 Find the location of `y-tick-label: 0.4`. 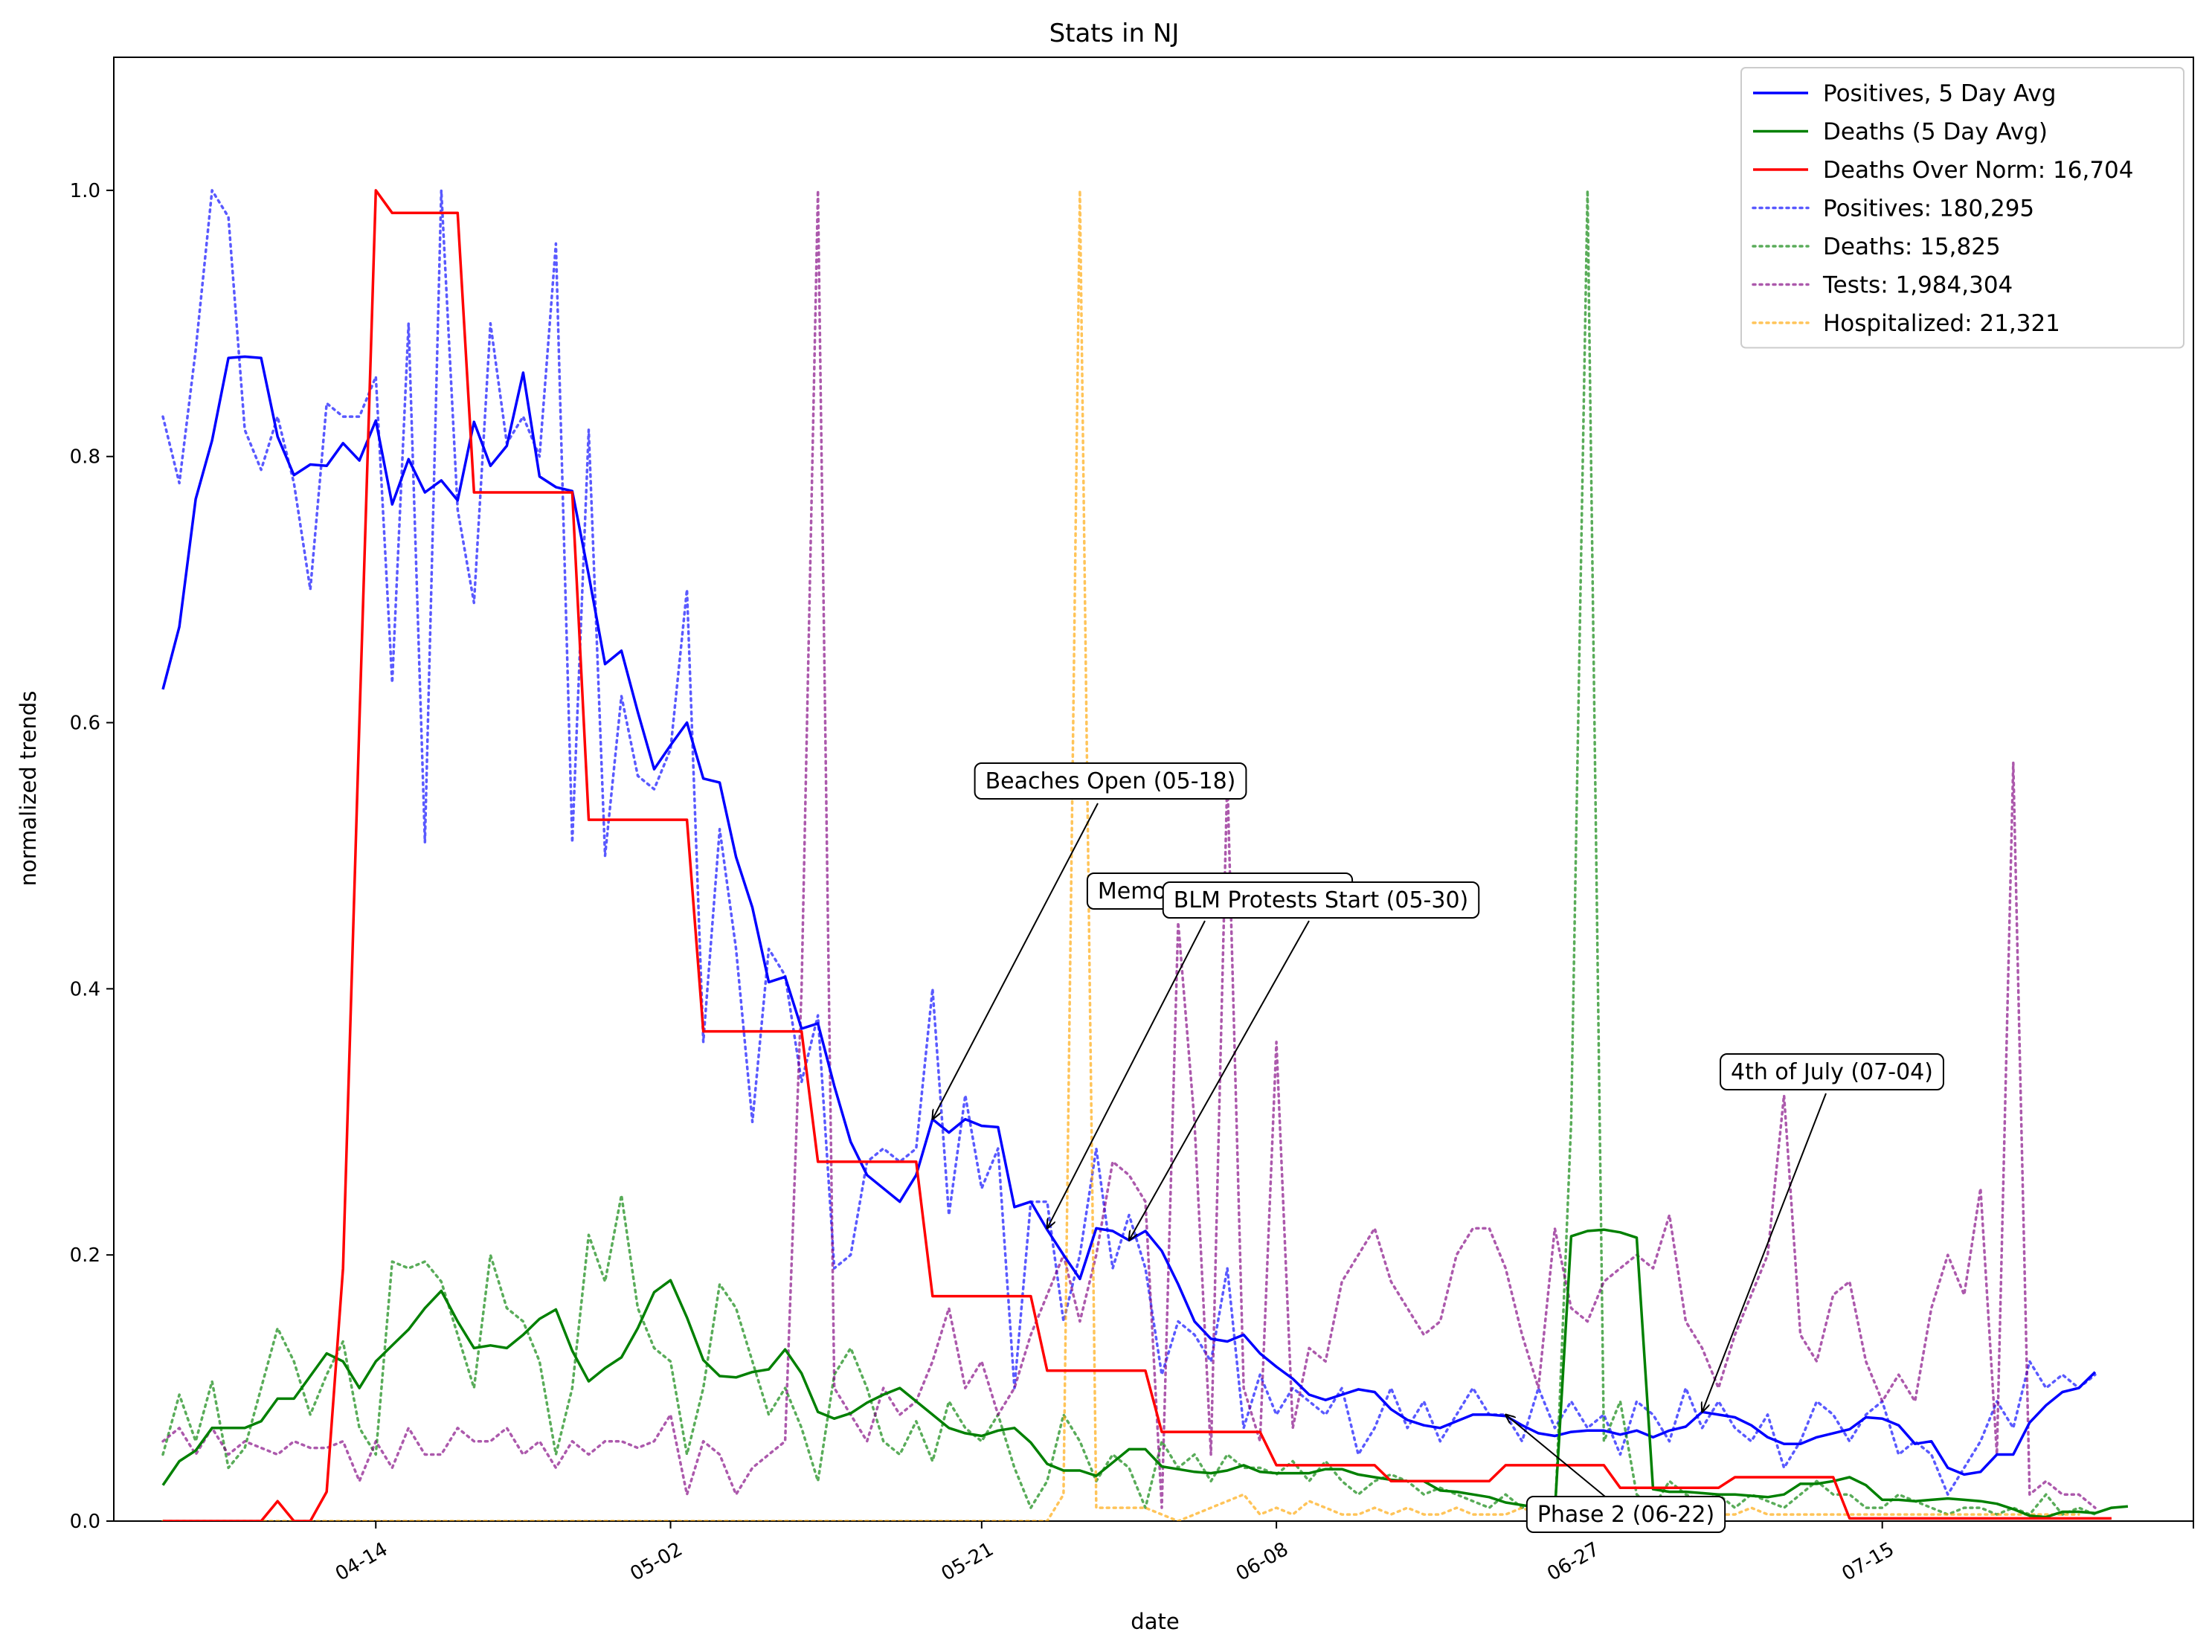

y-tick-label: 0.4 is located at coordinates (85, 989).